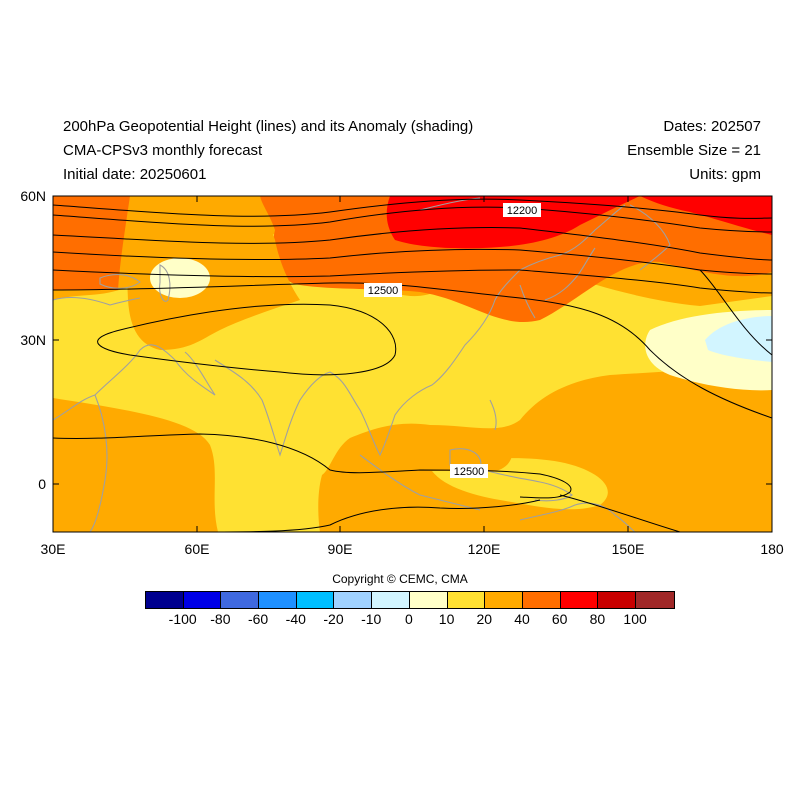  Describe the element at coordinates (408, 619) in the screenshot. I see `colorbar-label: 0` at that location.